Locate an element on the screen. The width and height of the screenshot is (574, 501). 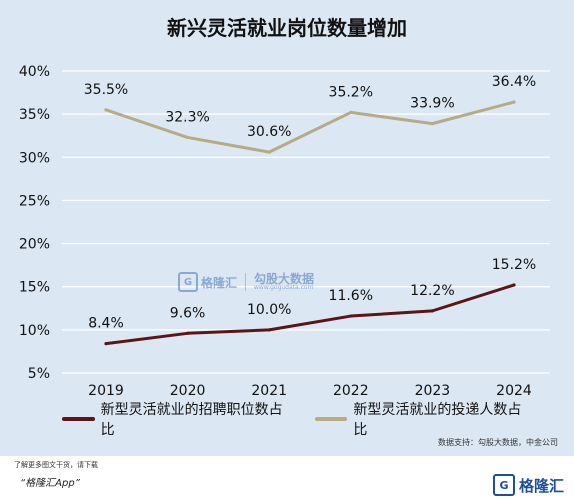
data-label: 33.9% is located at coordinates (432, 104).